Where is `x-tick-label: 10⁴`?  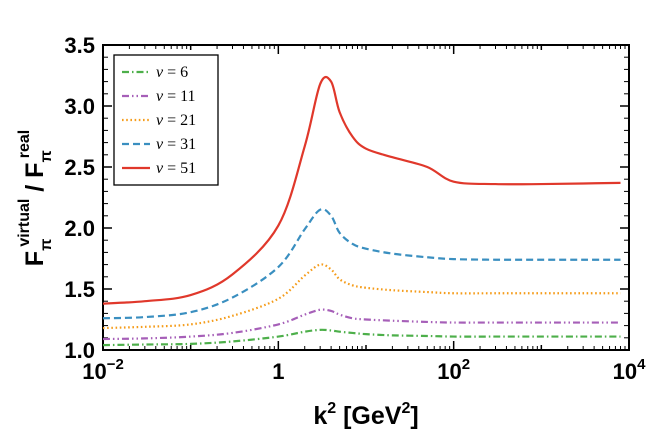
x-tick-label: 10⁴ is located at coordinates (629, 370).